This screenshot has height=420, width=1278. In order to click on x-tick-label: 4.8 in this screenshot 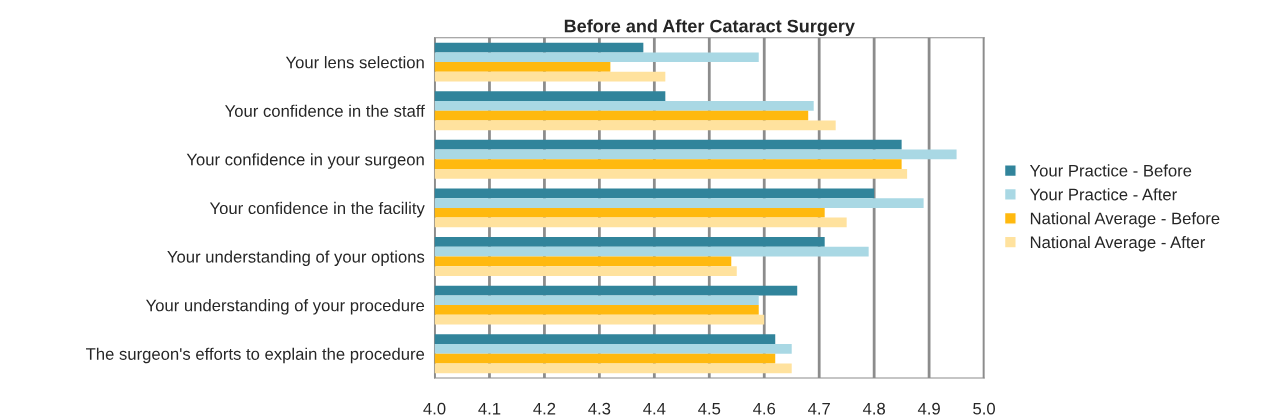, I will do `click(874, 408)`.